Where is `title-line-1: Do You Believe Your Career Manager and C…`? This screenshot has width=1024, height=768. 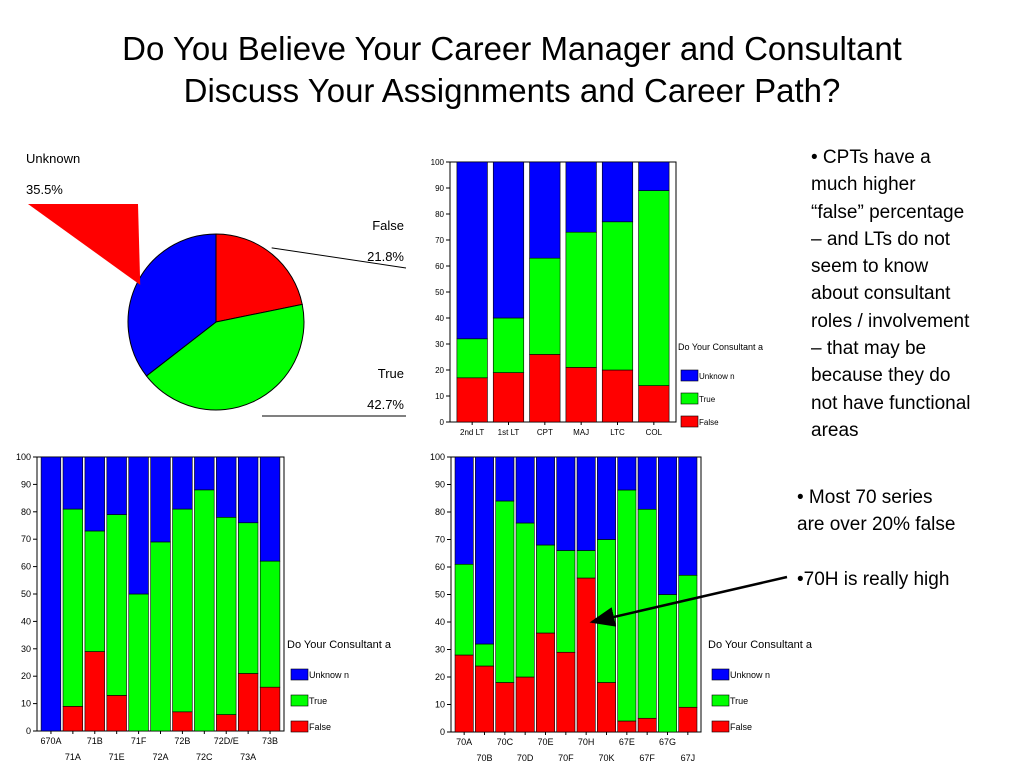 title-line-1: Do You Believe Your Career Manager and C… is located at coordinates (512, 48).